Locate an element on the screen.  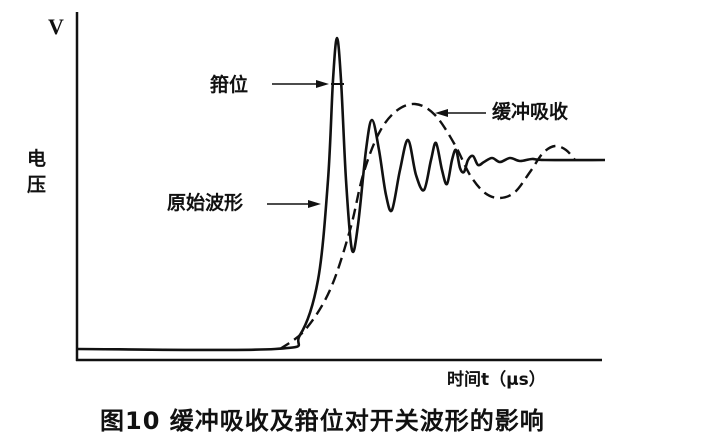
y-axis-label: 电压 is located at coordinates (37, 172).